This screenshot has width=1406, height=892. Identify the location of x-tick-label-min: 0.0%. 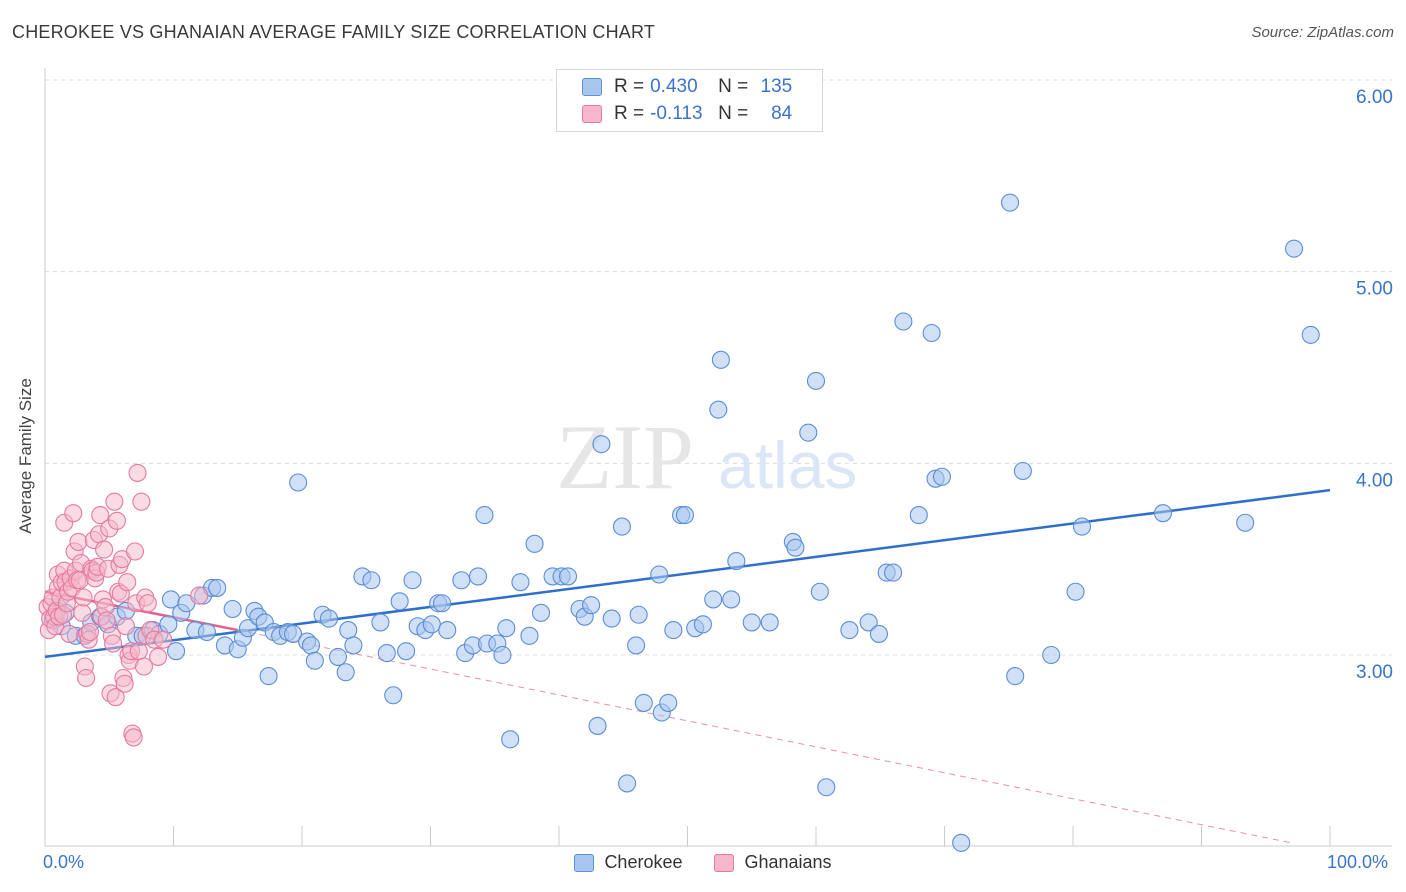
(64, 862).